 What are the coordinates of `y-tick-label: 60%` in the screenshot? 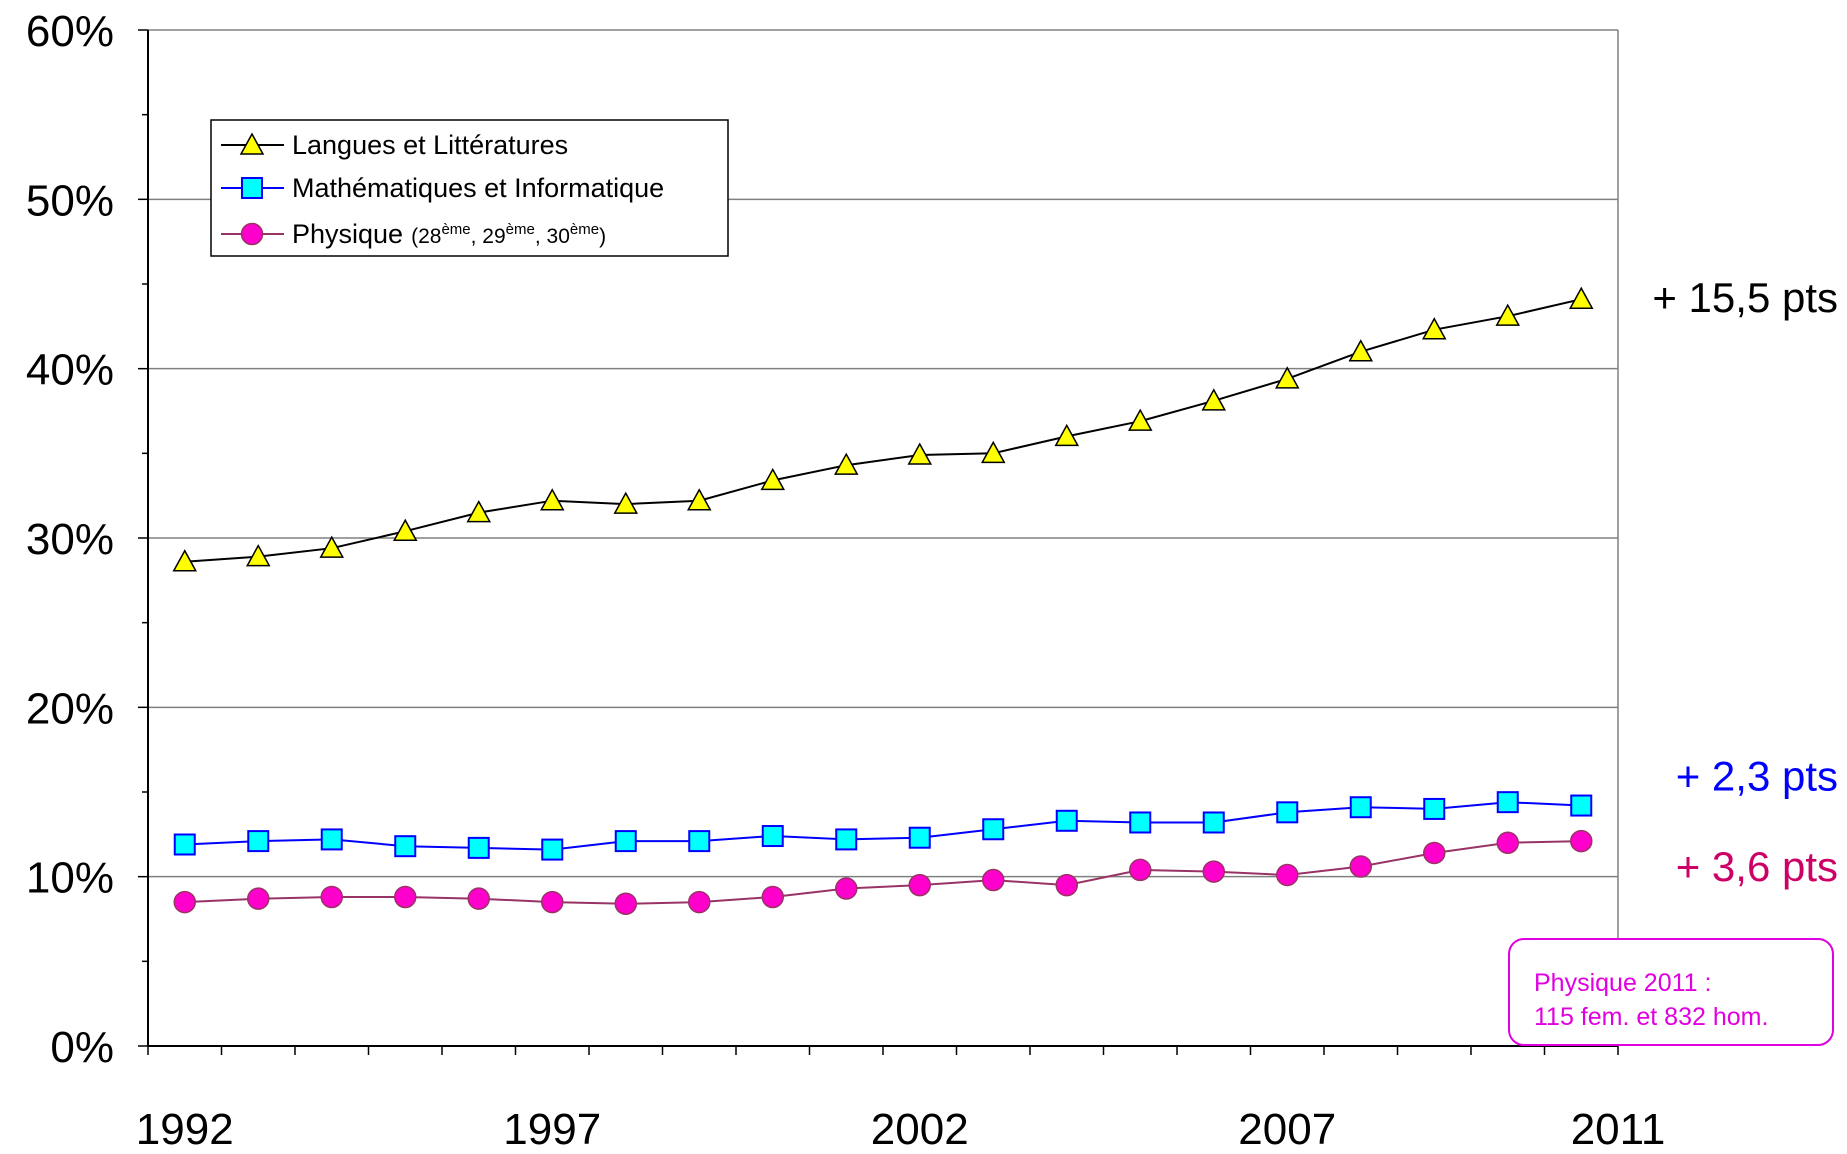 It's located at (70, 31).